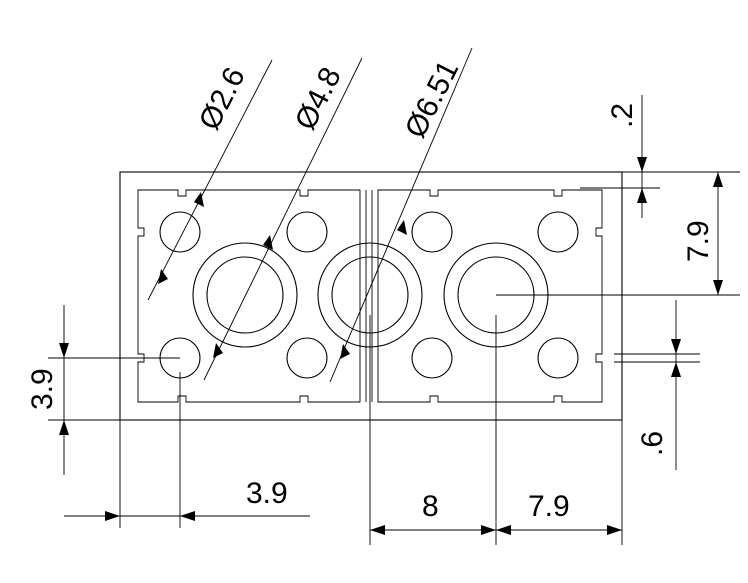 This screenshot has width=748, height=583. I want to click on dimension-diameter-medium: Ø4.8, so click(318, 98).